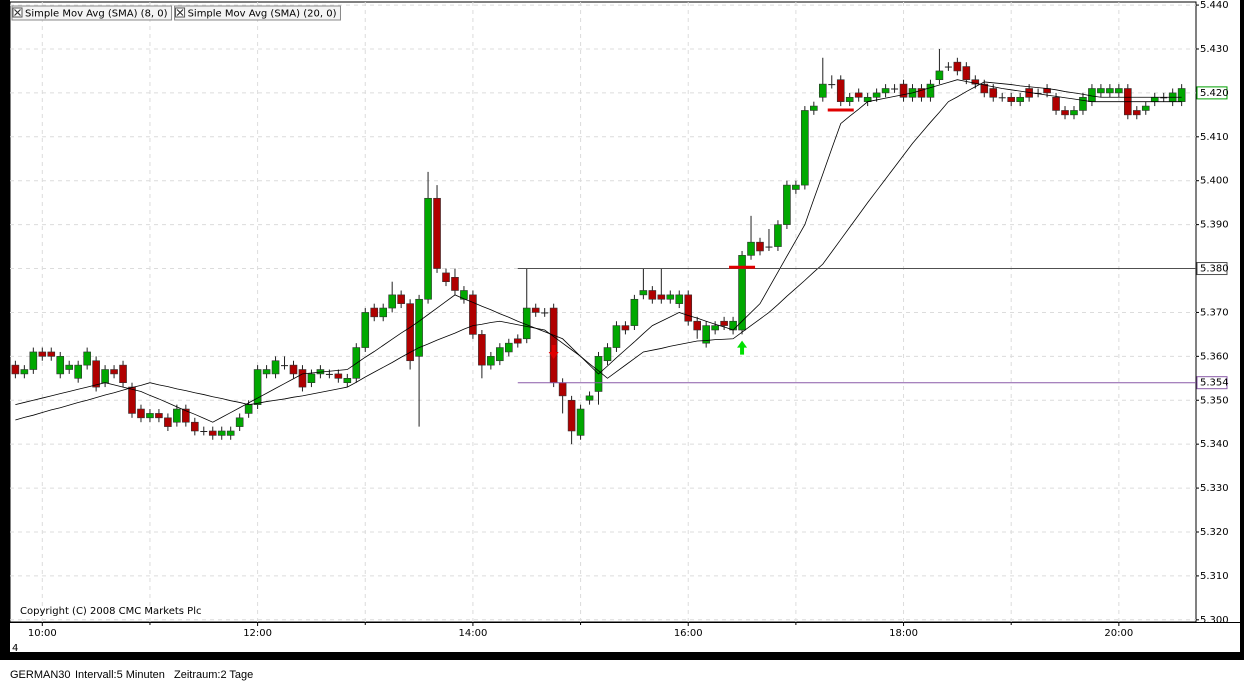 The width and height of the screenshot is (1244, 684). Describe the element at coordinates (1214, 269) in the screenshot. I see `level-label: 5.380` at that location.